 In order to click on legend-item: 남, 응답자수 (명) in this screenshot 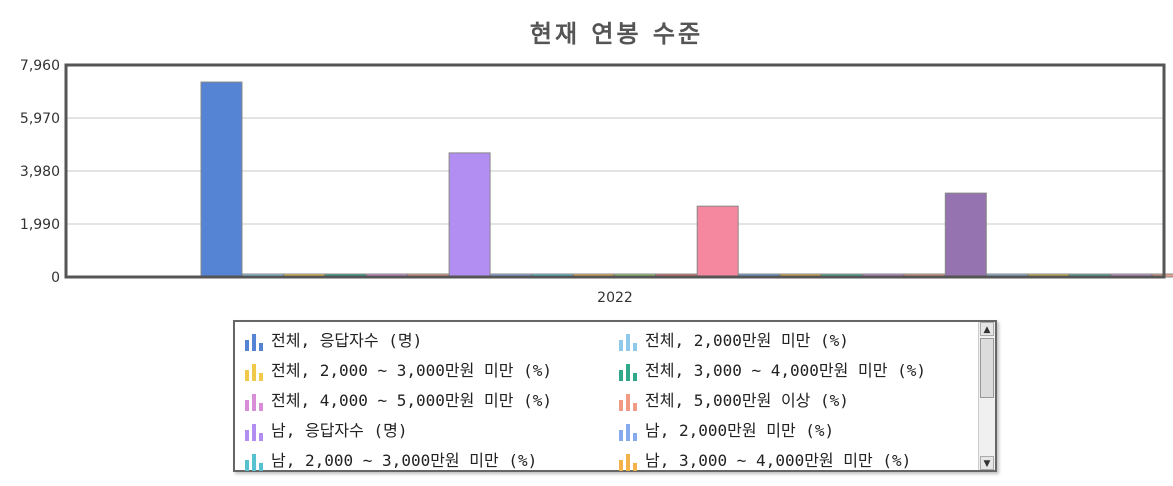, I will do `click(325, 431)`.